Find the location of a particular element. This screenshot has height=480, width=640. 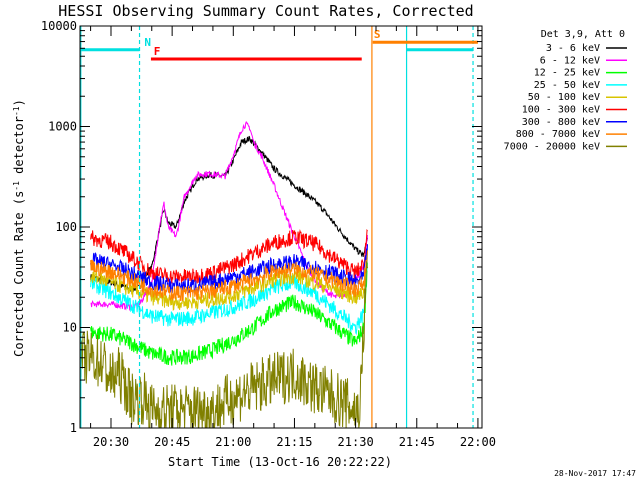

x-tick-label: 21:30 is located at coordinates (356, 442).